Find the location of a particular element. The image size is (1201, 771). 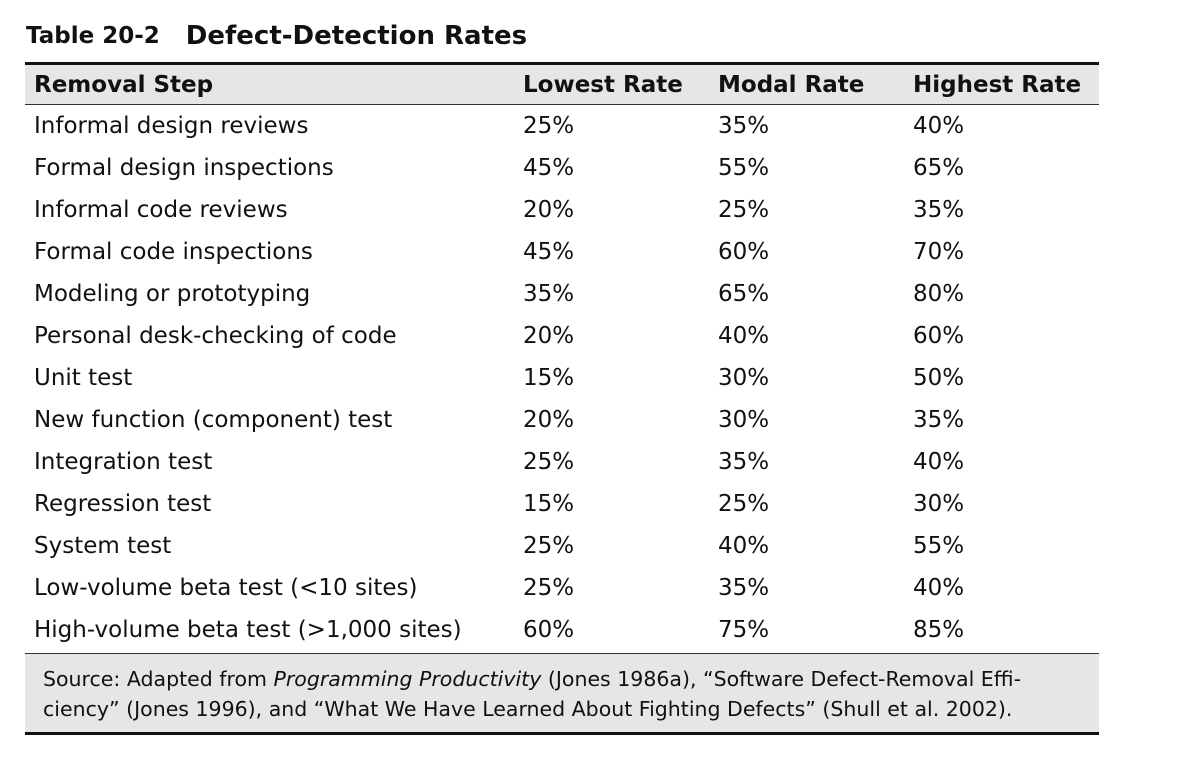

header-lowest-rate: Lowest Rate is located at coordinates (611, 83).